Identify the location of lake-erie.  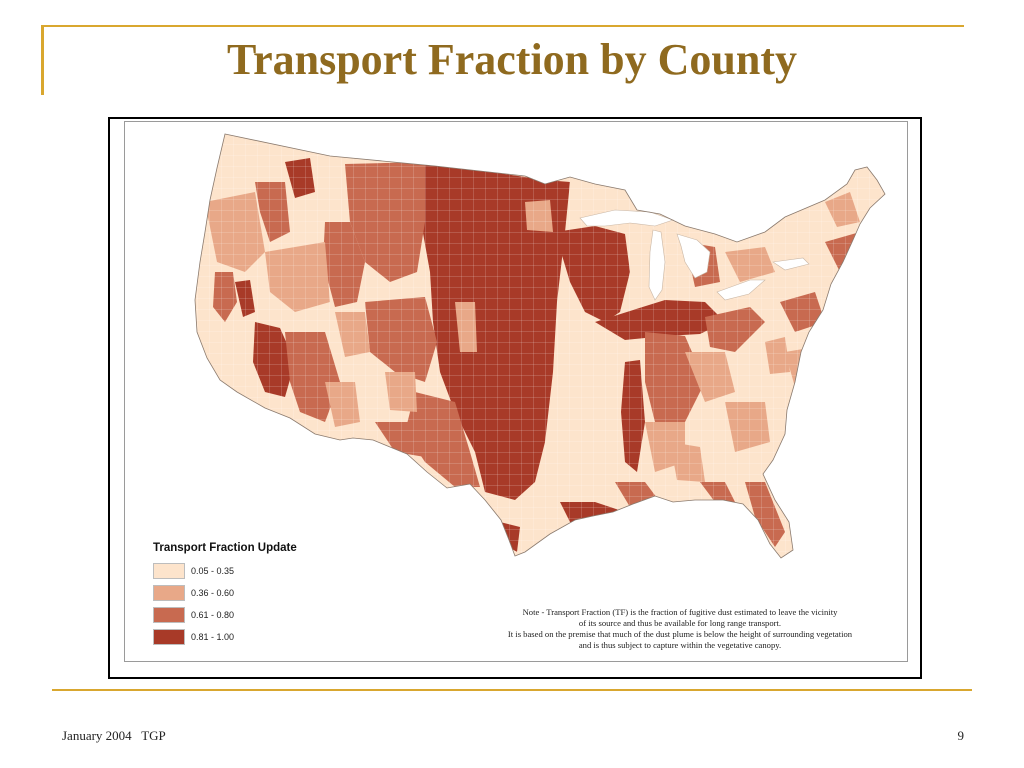
(741, 290).